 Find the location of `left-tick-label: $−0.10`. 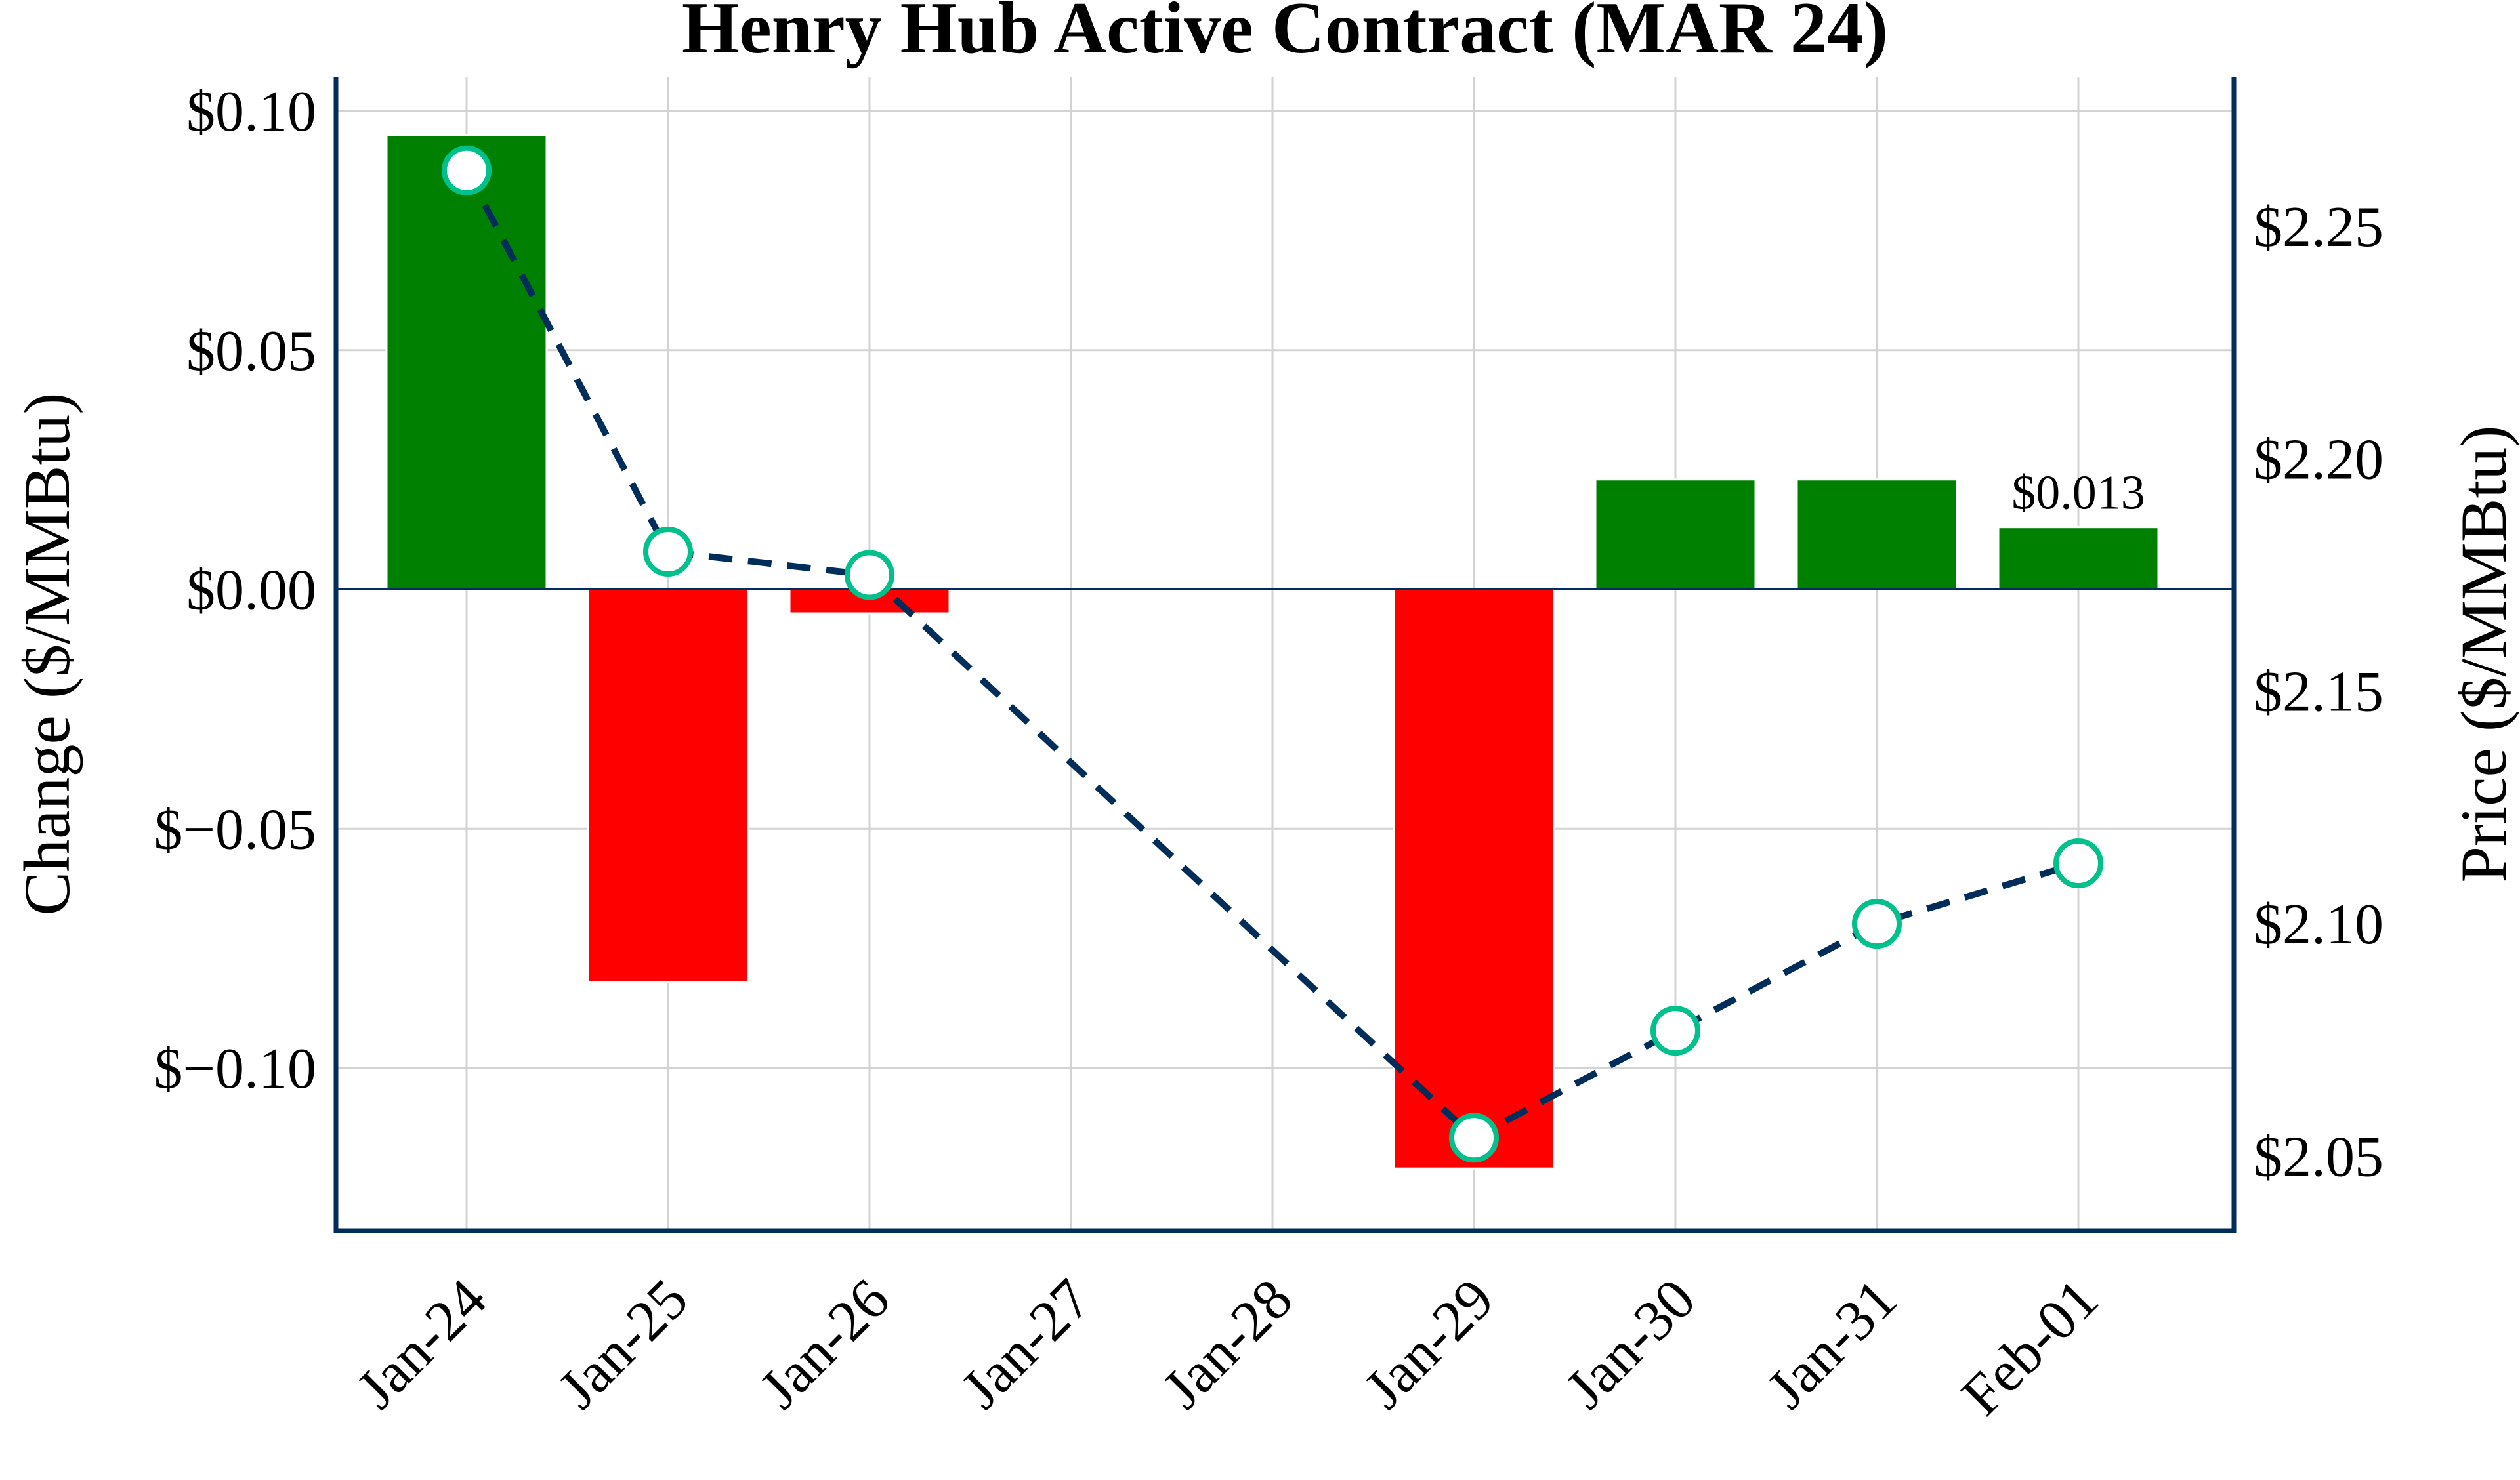

left-tick-label: $−0.10 is located at coordinates (235, 1069).